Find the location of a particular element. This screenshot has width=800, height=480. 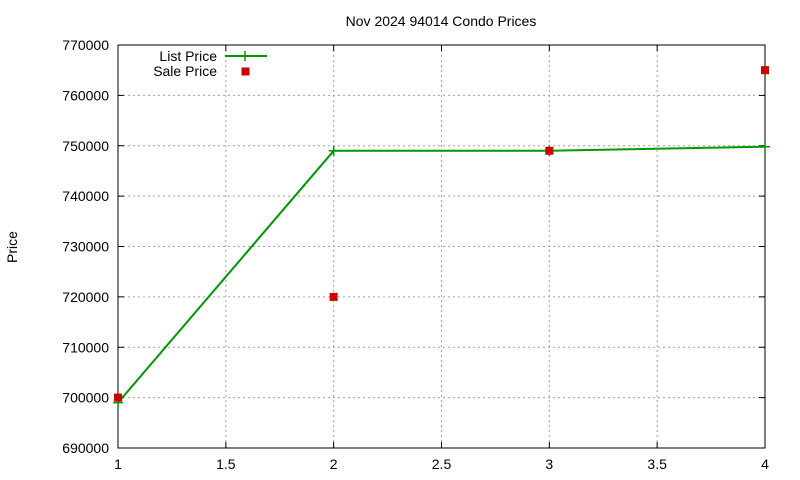

y-tick-label: 720000 is located at coordinates (85, 297).